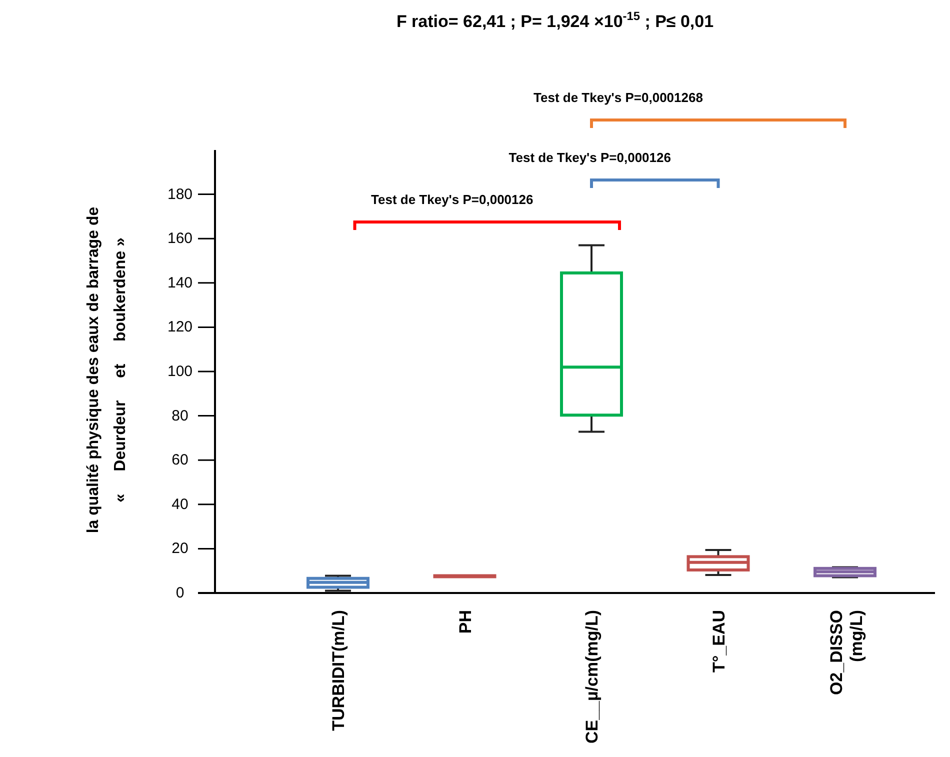 This screenshot has width=950, height=757. What do you see at coordinates (180, 549) in the screenshot?
I see `y-tick-label: 20` at bounding box center [180, 549].